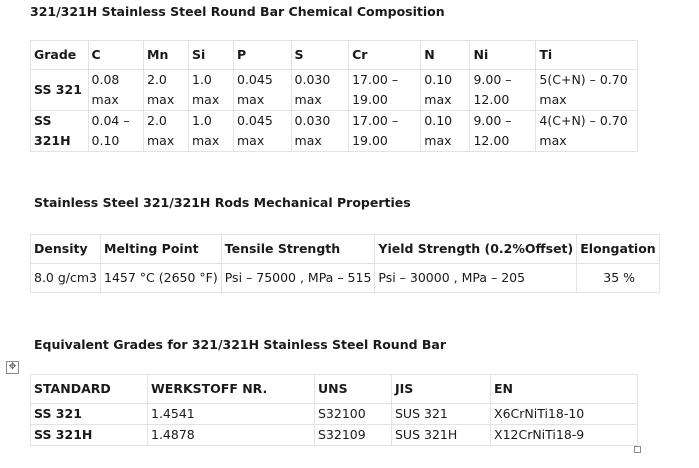 The height and width of the screenshot is (468, 699). Describe the element at coordinates (441, 414) in the screenshot. I see `table-cell: SUS 321` at that location.